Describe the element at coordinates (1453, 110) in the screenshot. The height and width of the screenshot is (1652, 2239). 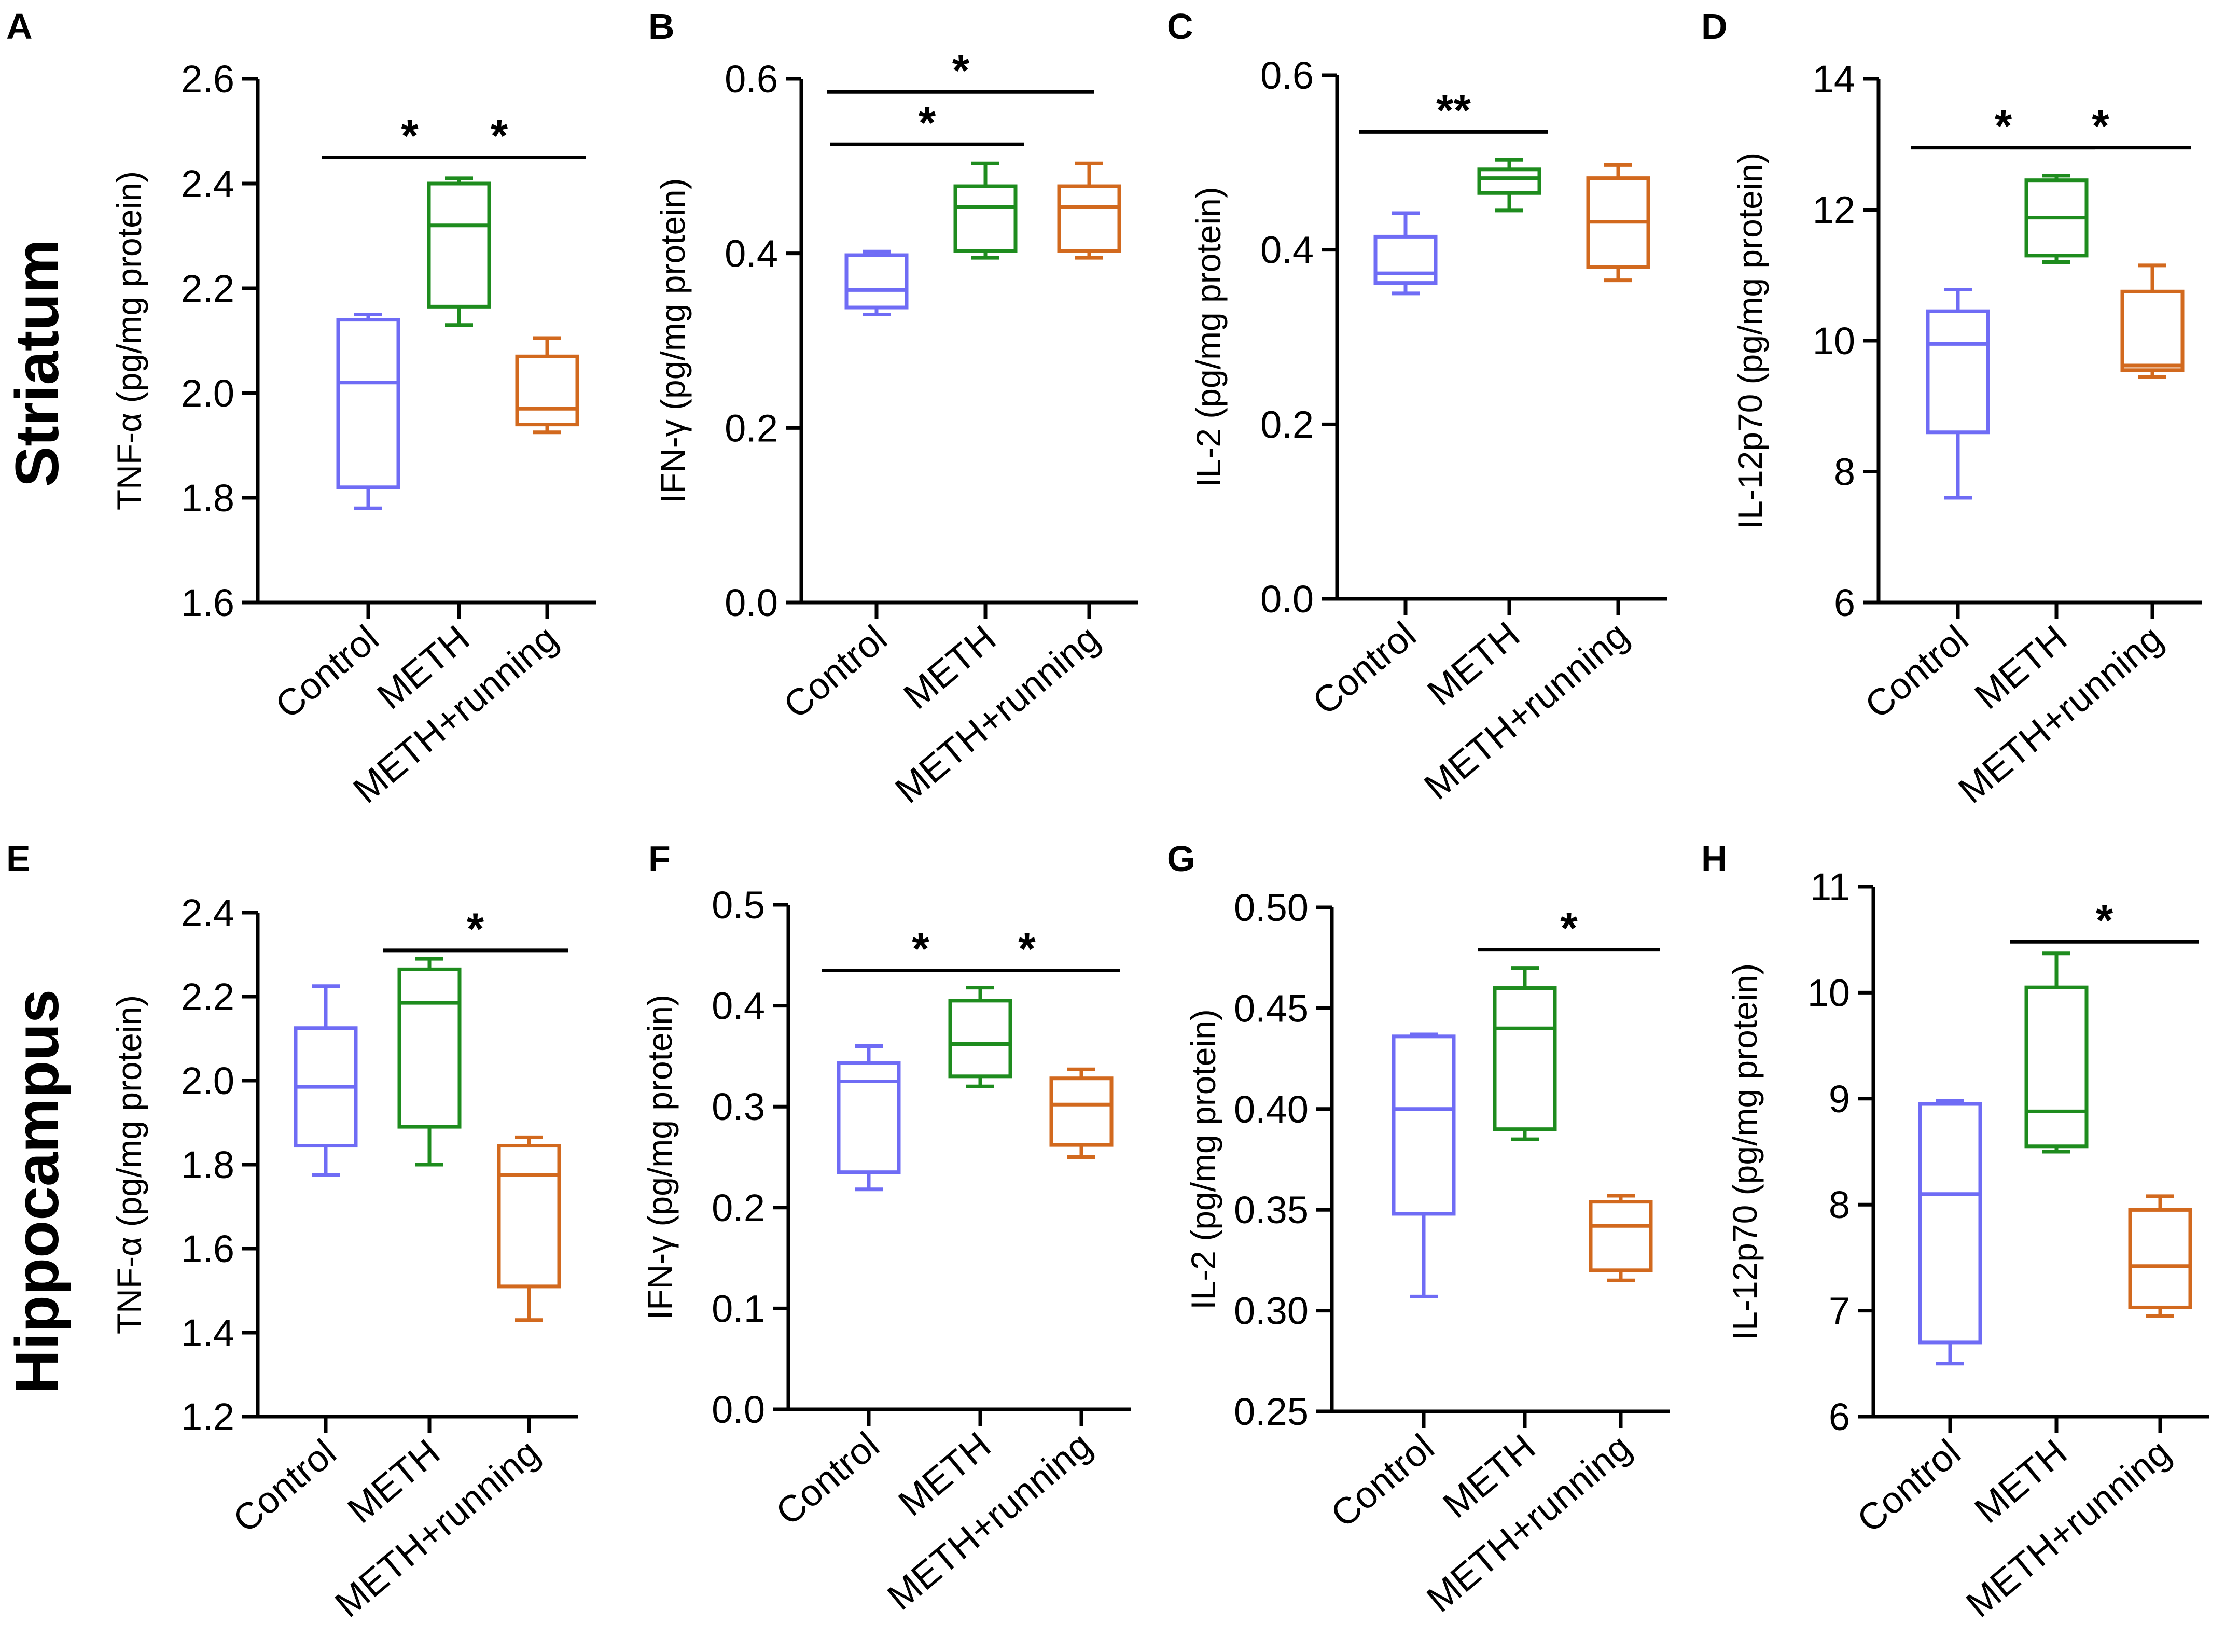
I see `significance-marker: **` at that location.